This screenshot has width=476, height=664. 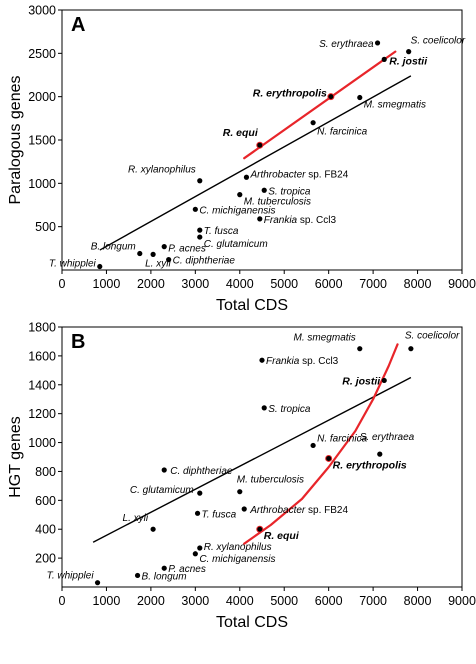 I want to click on y-tick-label: 2000, so click(x=42, y=97).